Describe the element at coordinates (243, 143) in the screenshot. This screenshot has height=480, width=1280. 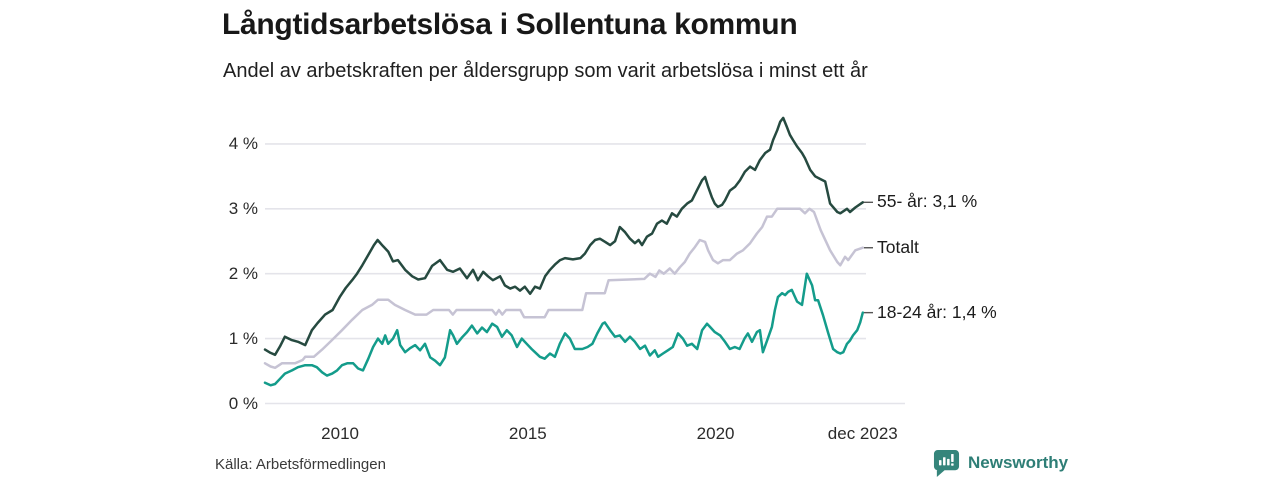
I see `y-tick-label-4: 4 %` at that location.